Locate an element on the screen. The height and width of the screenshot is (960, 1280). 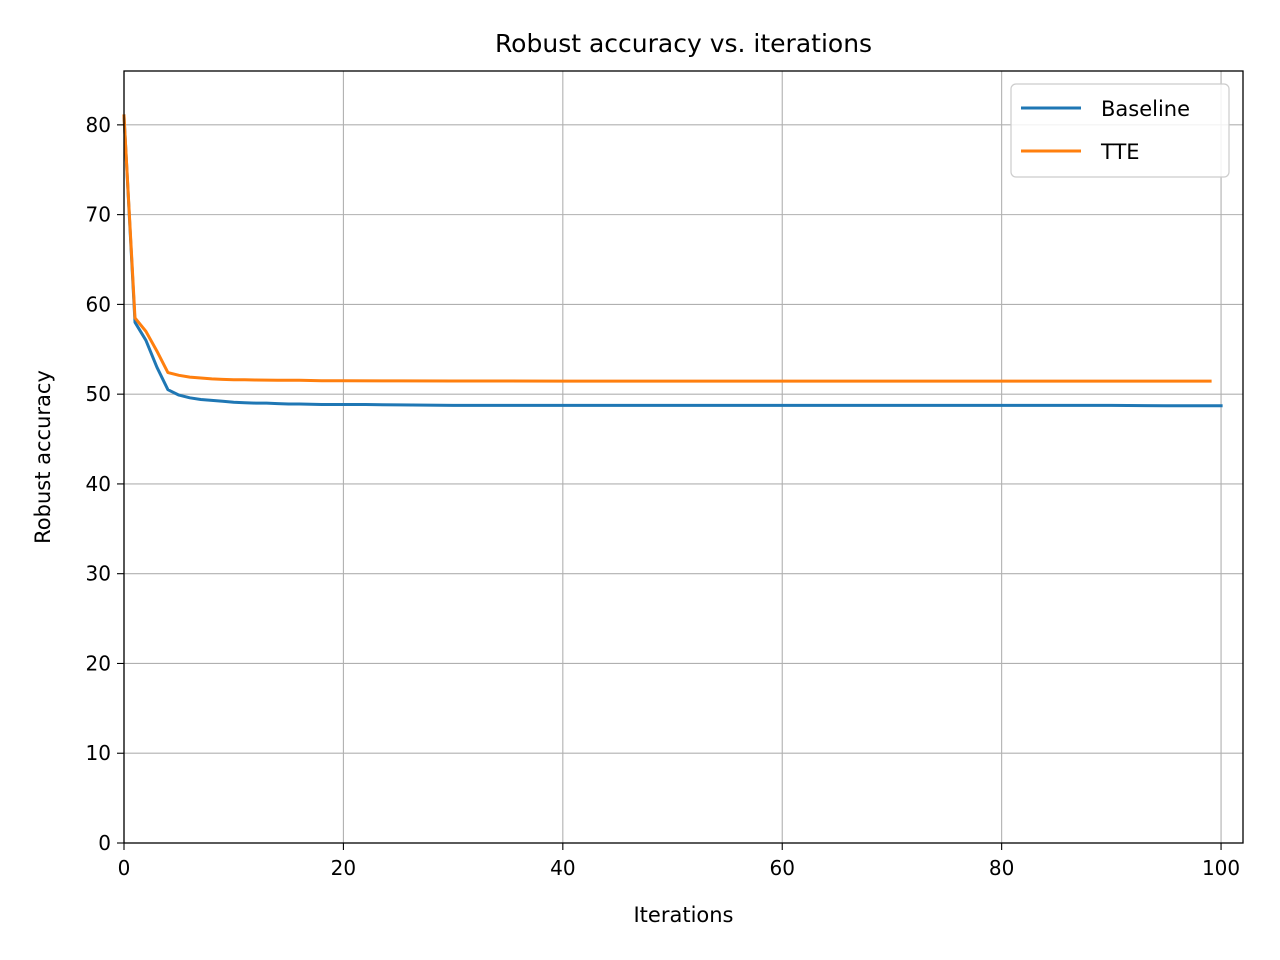
y-tick-label: 80 is located at coordinates (98, 125).